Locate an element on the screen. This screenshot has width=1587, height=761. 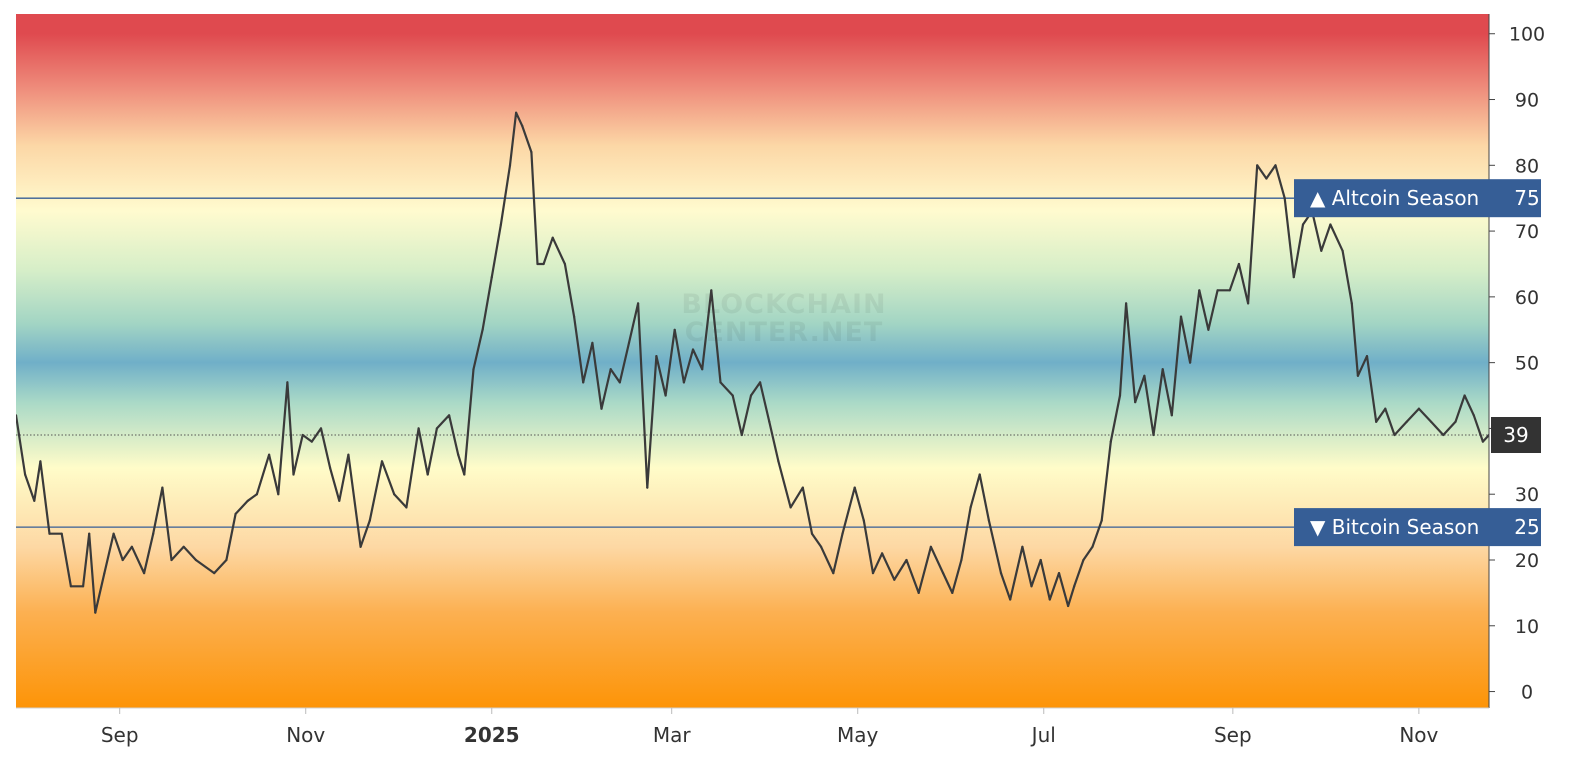
threshold-label-box is located at coordinates (1417, 527).